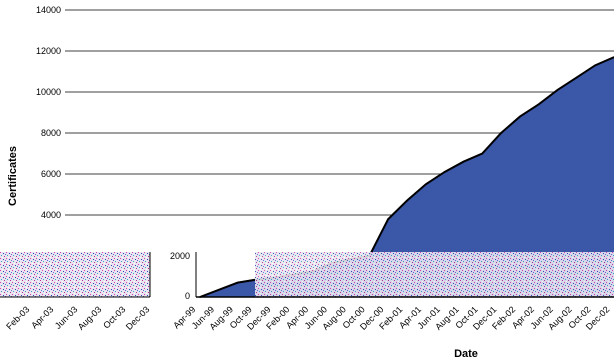  Describe the element at coordinates (434, 274) in the screenshot. I see `artifact-right` at that location.